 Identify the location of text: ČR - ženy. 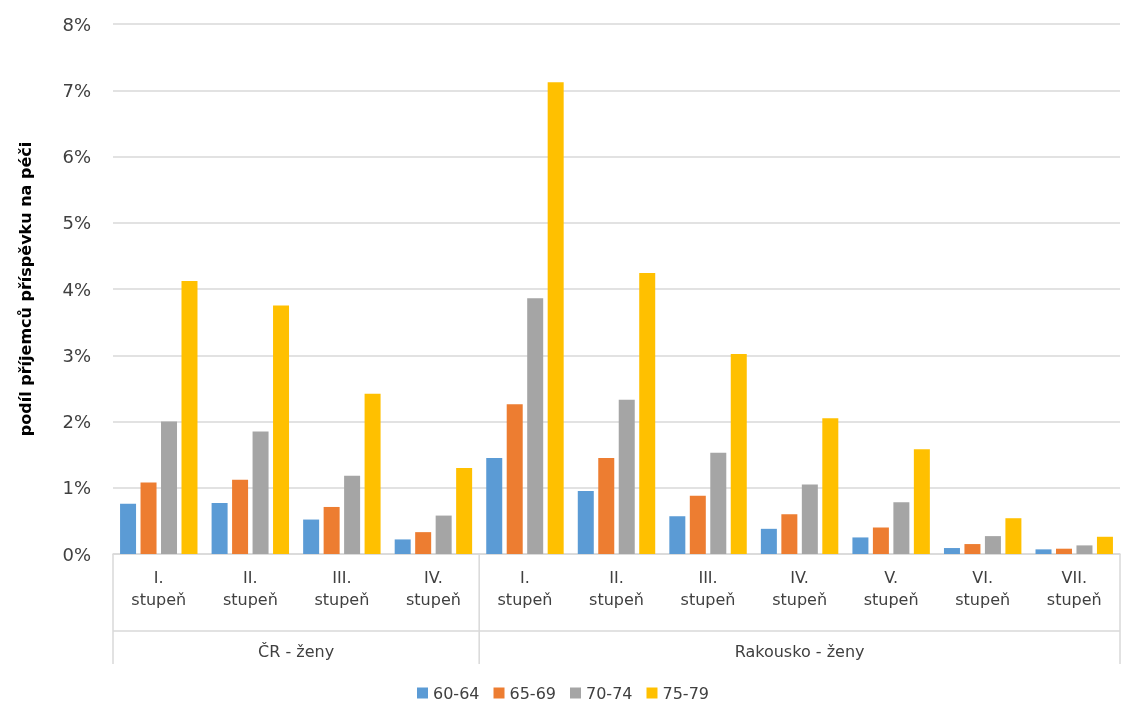
(296, 651).